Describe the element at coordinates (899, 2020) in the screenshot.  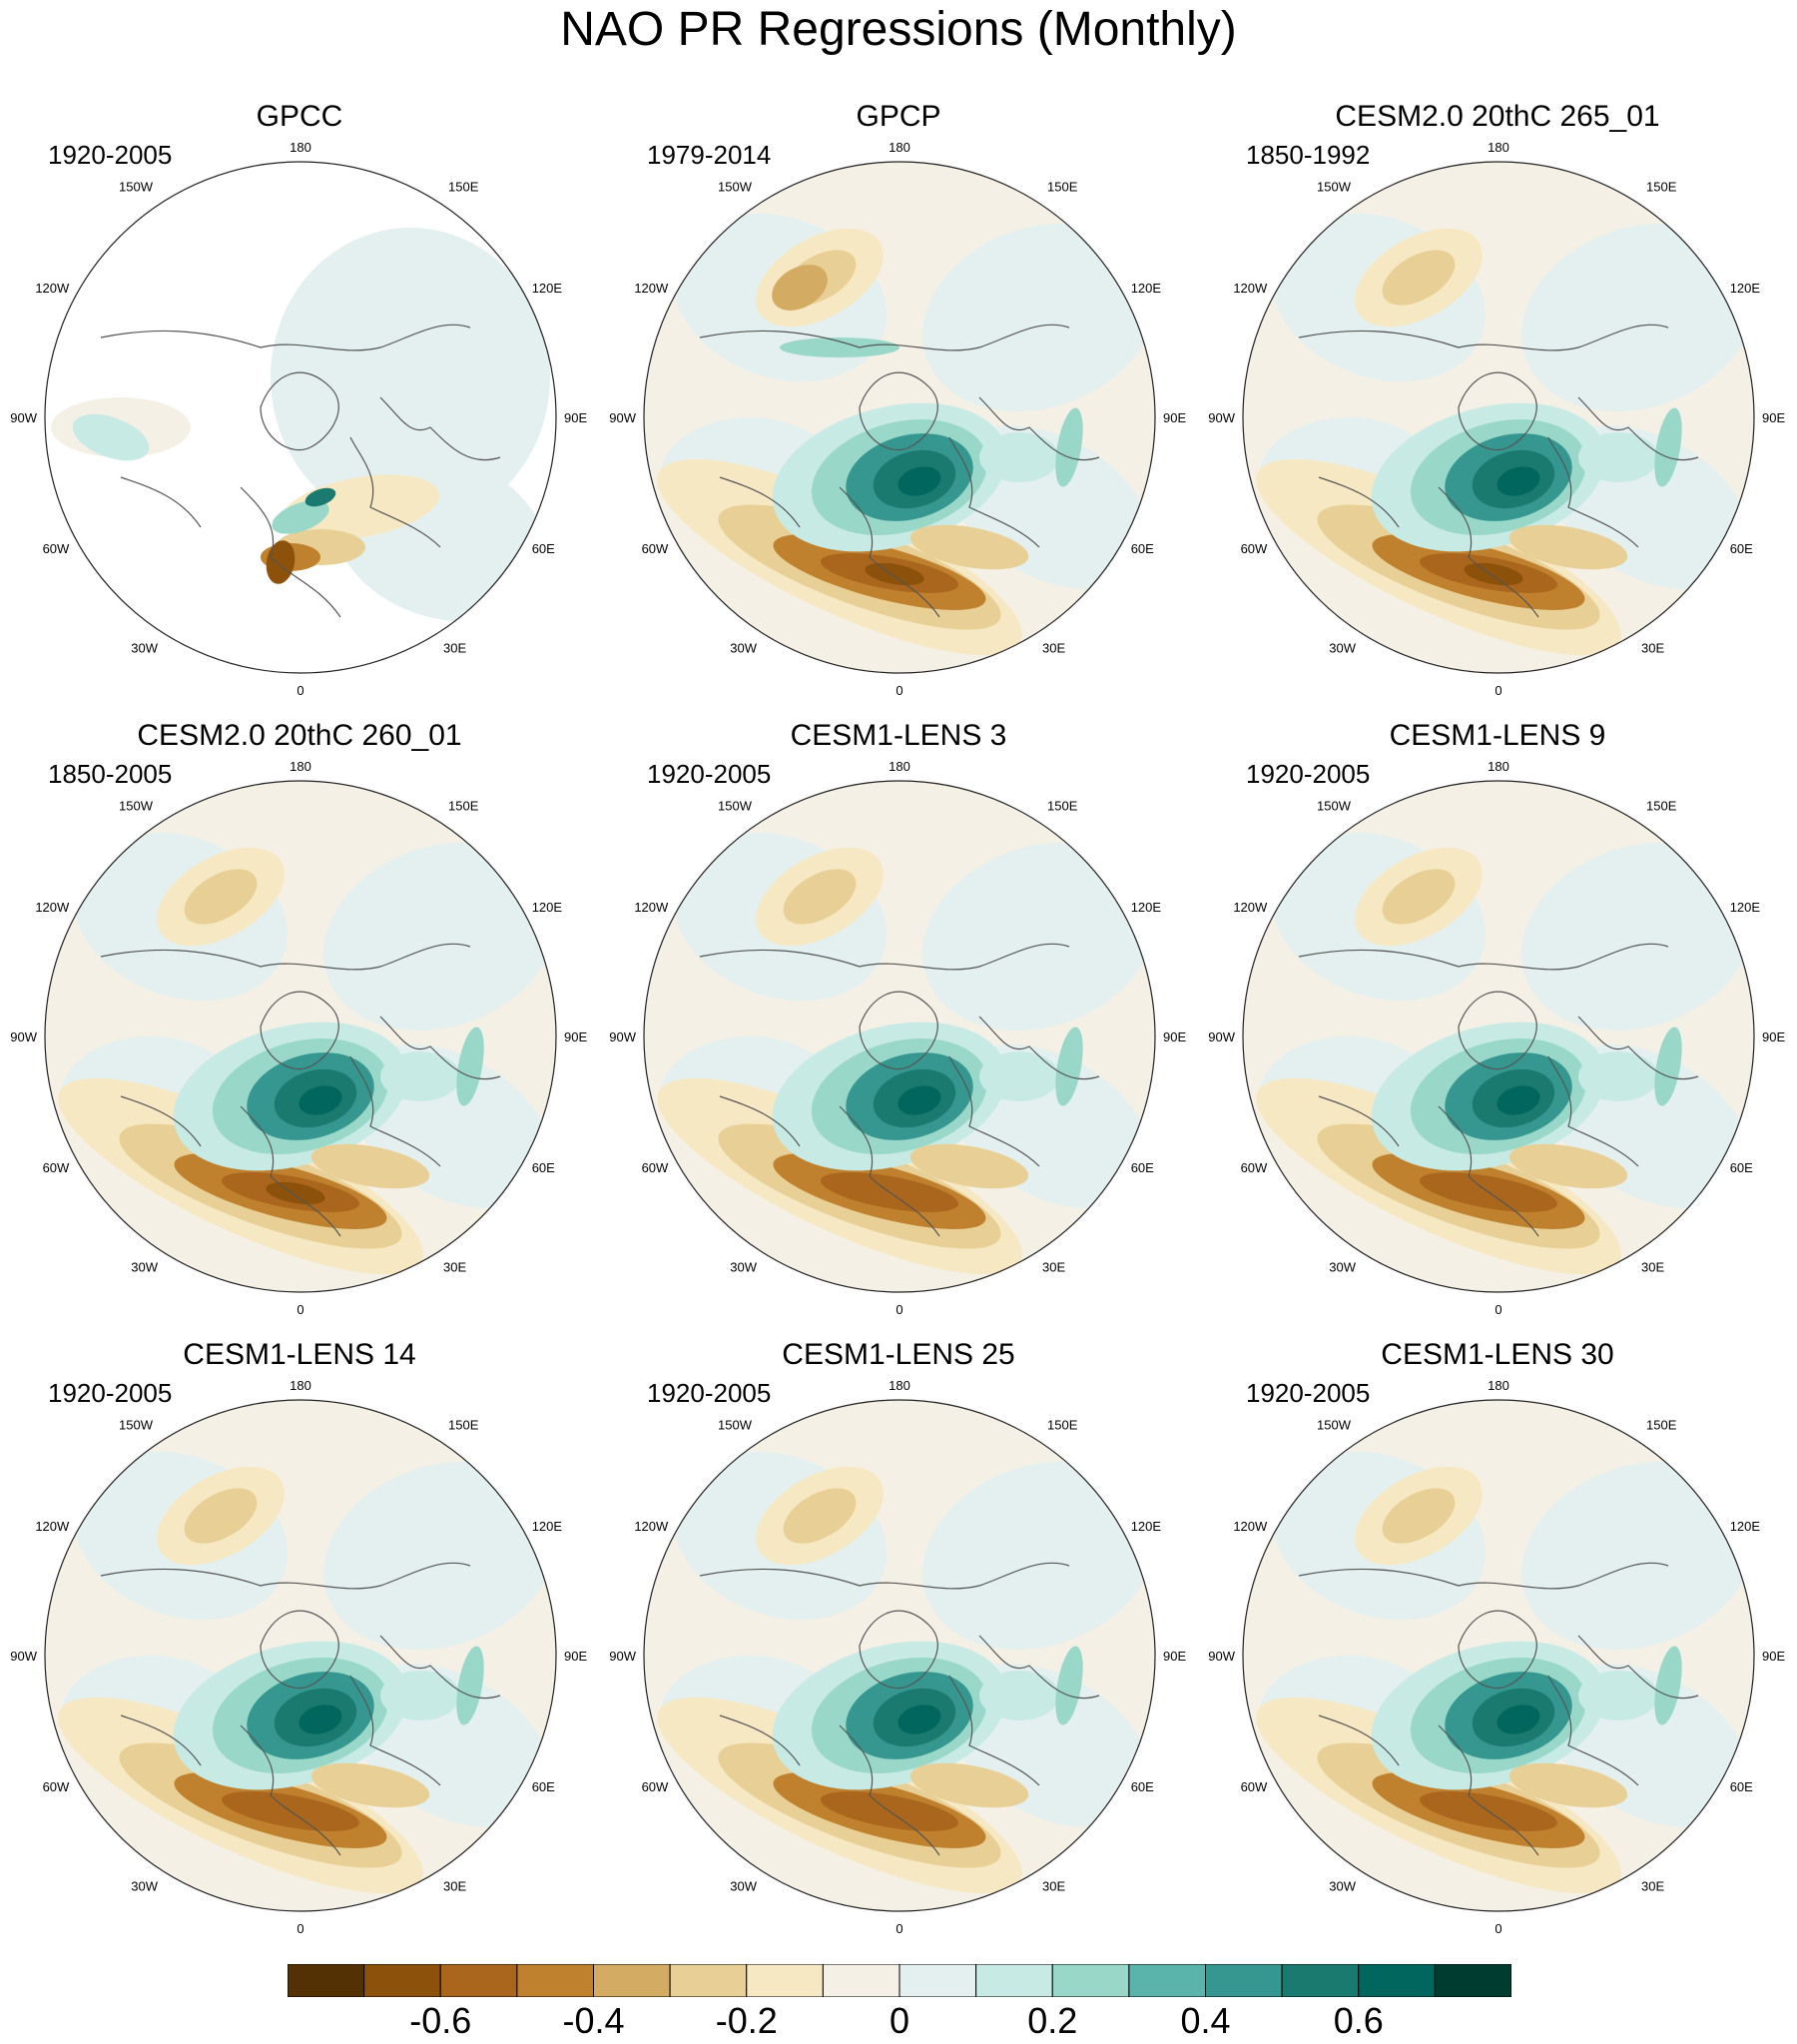
I see `colorbar-tick-label: 0` at that location.